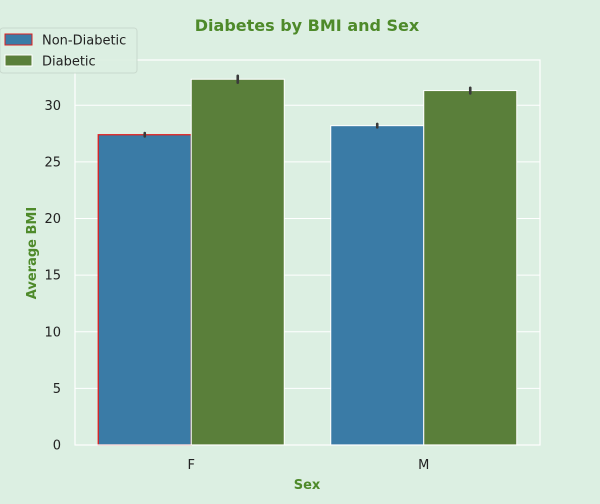 The height and width of the screenshot is (504, 600). I want to click on y-tick-label: 20, so click(52, 219).